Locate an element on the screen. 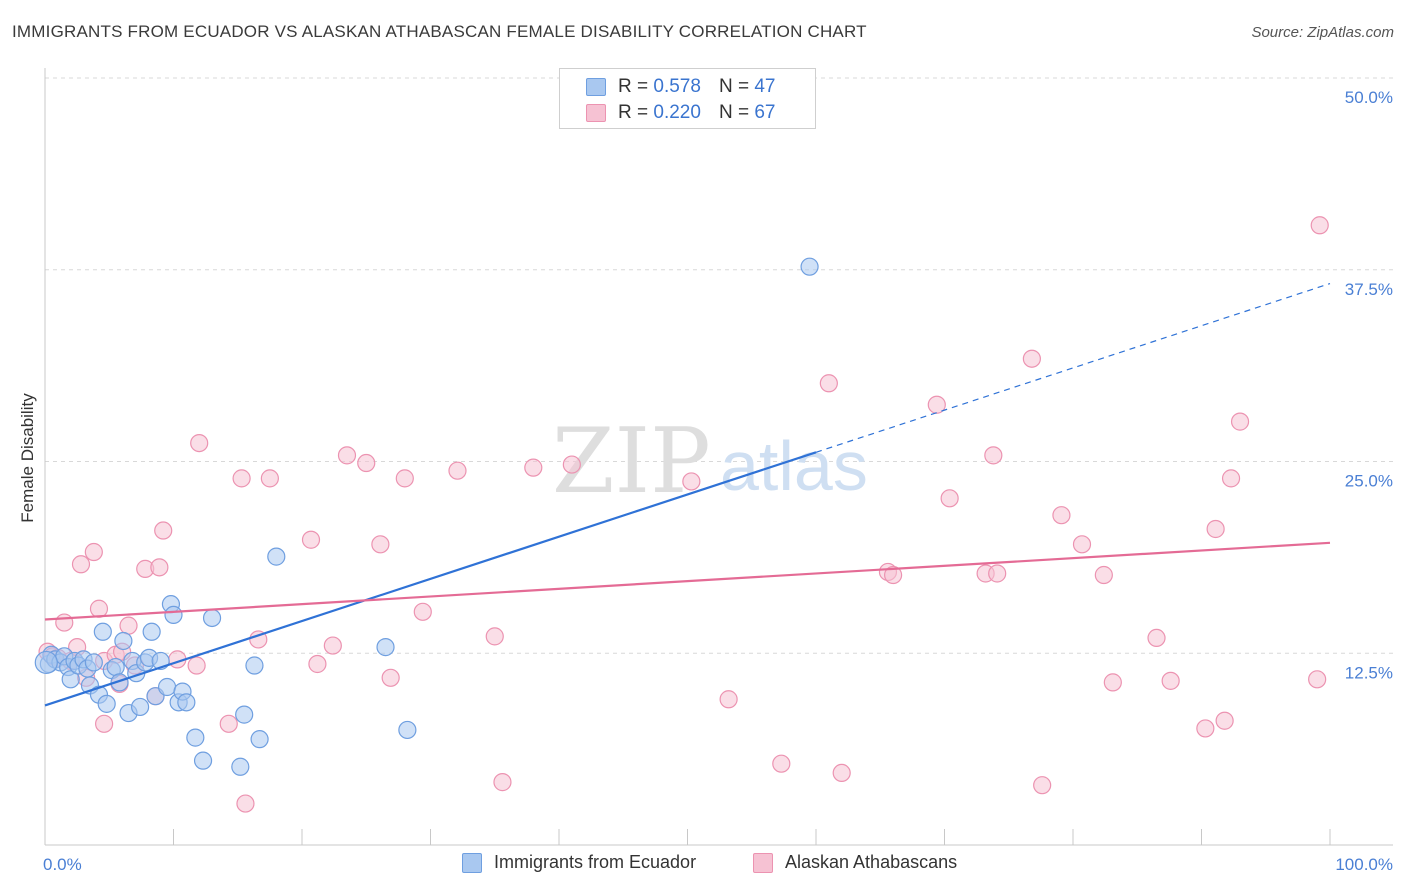 The width and height of the screenshot is (1406, 892). y-tick-label: 37.5% is located at coordinates (1369, 289).